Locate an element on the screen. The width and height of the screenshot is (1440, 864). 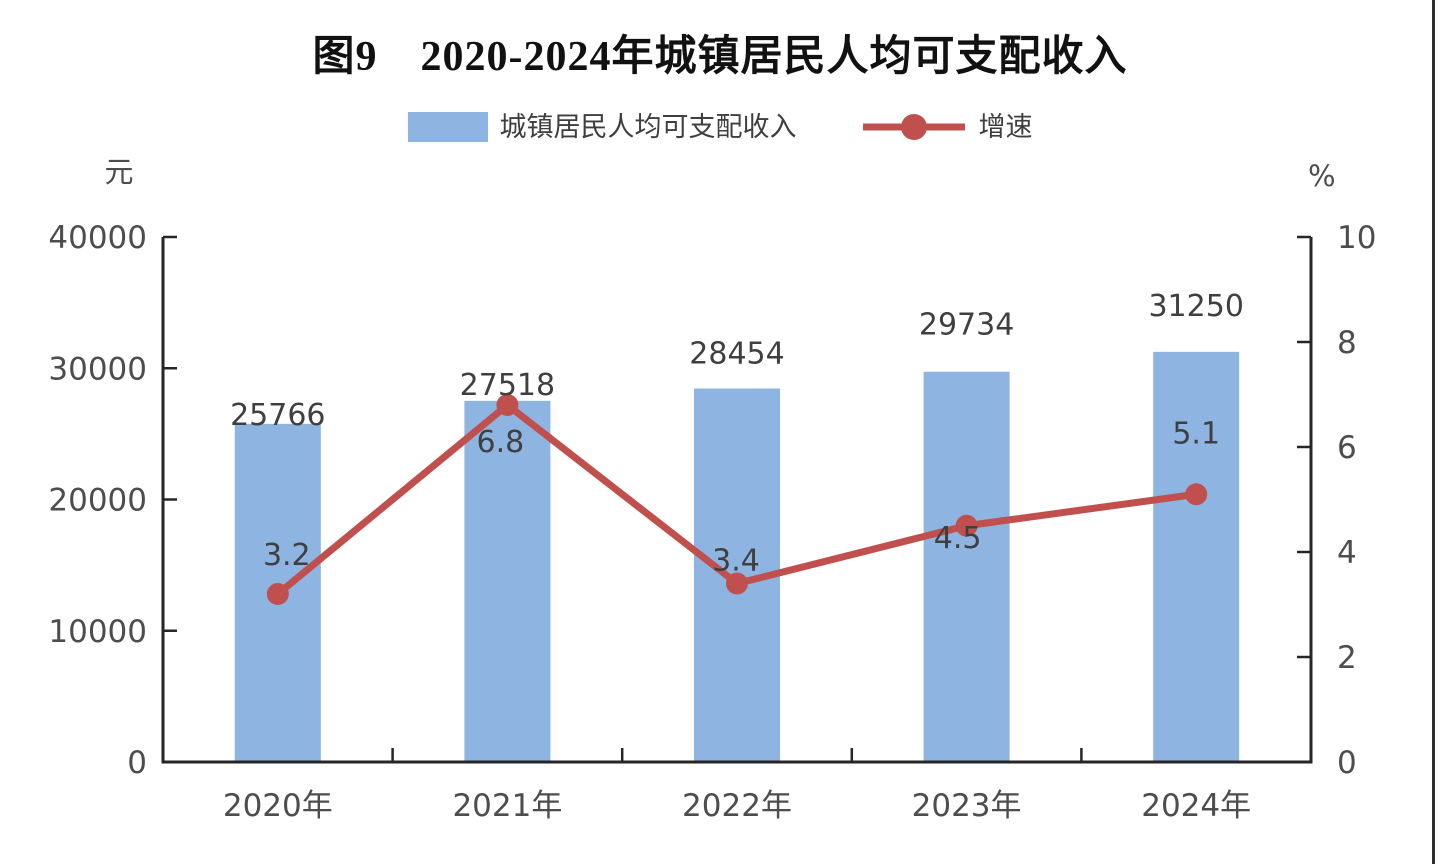
growth-marker-2022年 is located at coordinates (737, 583).